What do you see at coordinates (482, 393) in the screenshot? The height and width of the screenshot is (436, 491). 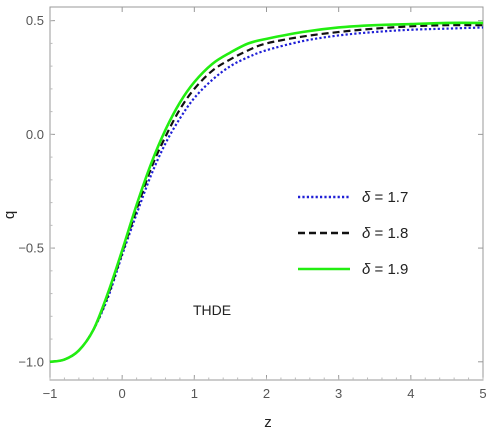 I see `x-tick-label: 5` at bounding box center [482, 393].